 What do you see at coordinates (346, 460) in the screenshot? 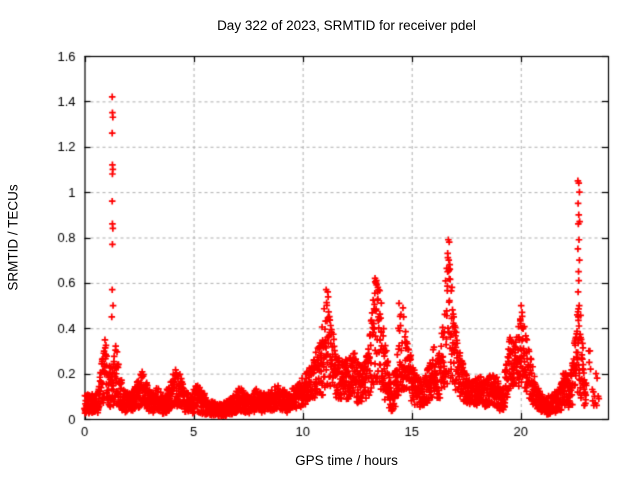
I see `x-axis-label: GPS time / hours` at bounding box center [346, 460].